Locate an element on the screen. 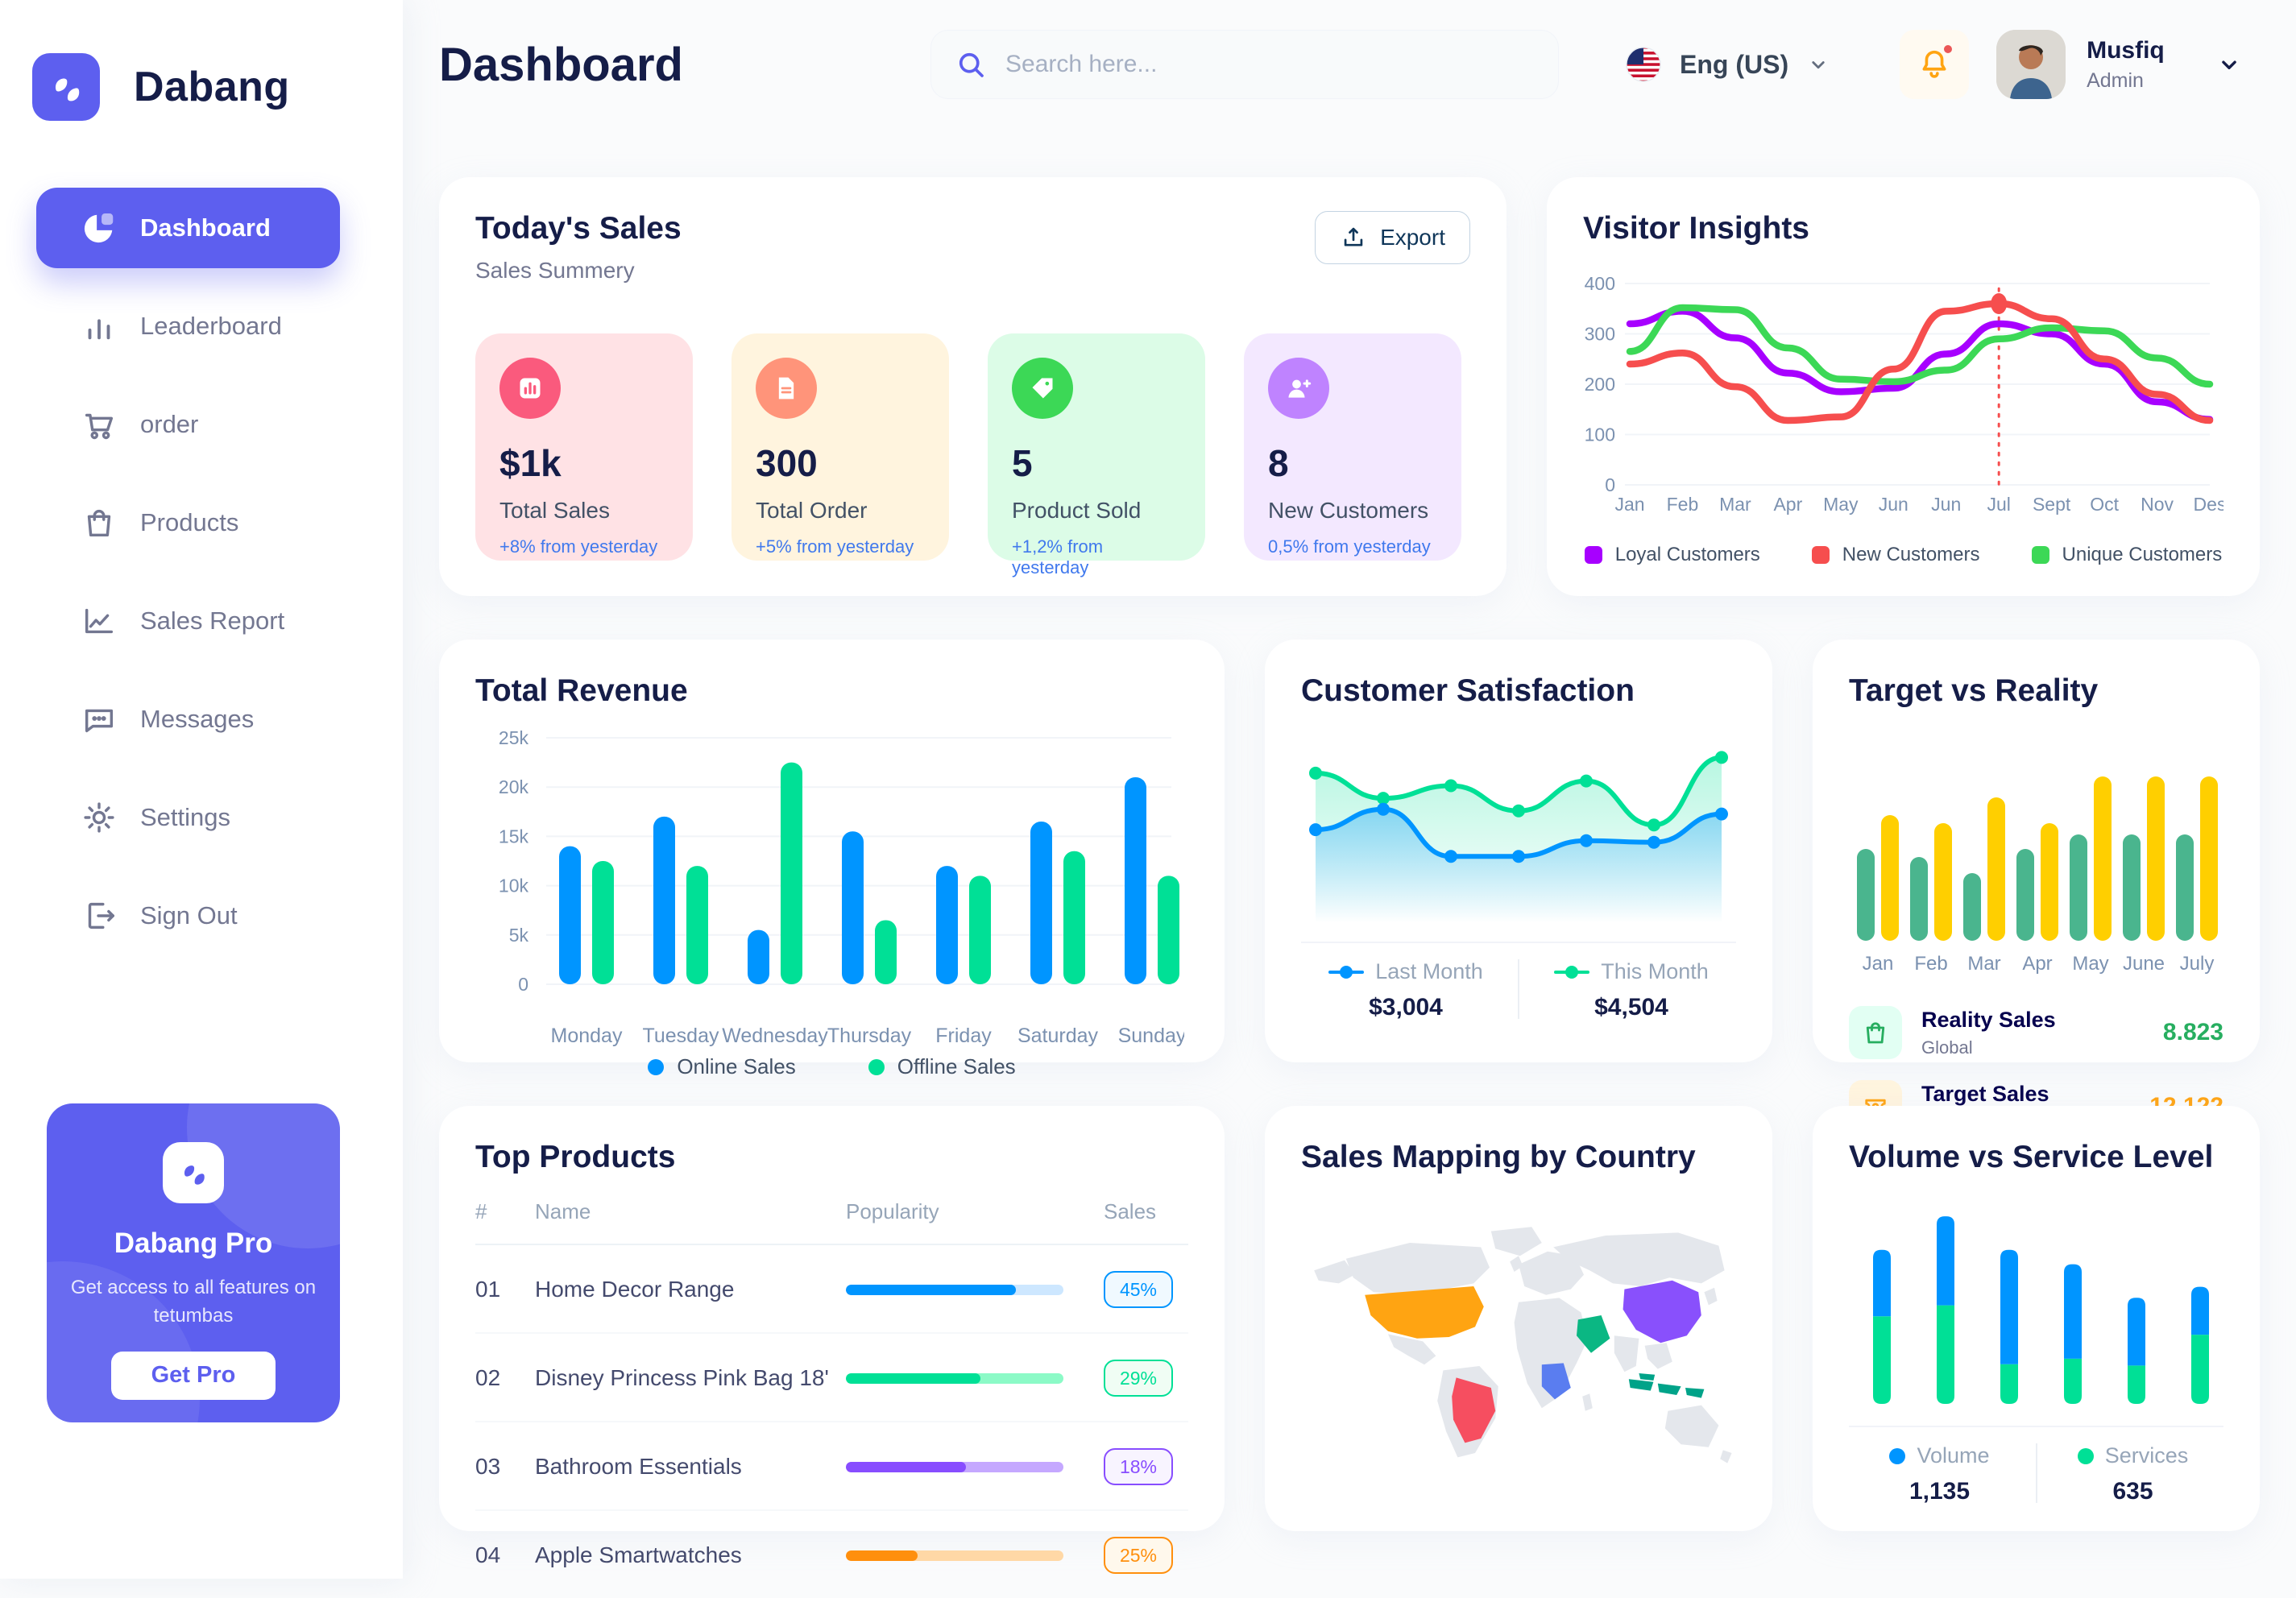  sidebar-item-label: Settings is located at coordinates (185, 817).